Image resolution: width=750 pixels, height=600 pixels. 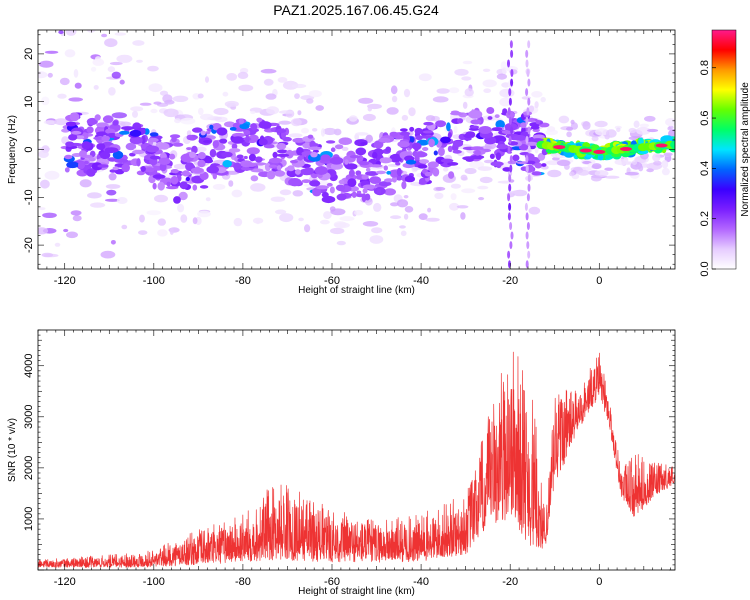 I want to click on bottom-y-tick-label: 1000, so click(x=29, y=519).